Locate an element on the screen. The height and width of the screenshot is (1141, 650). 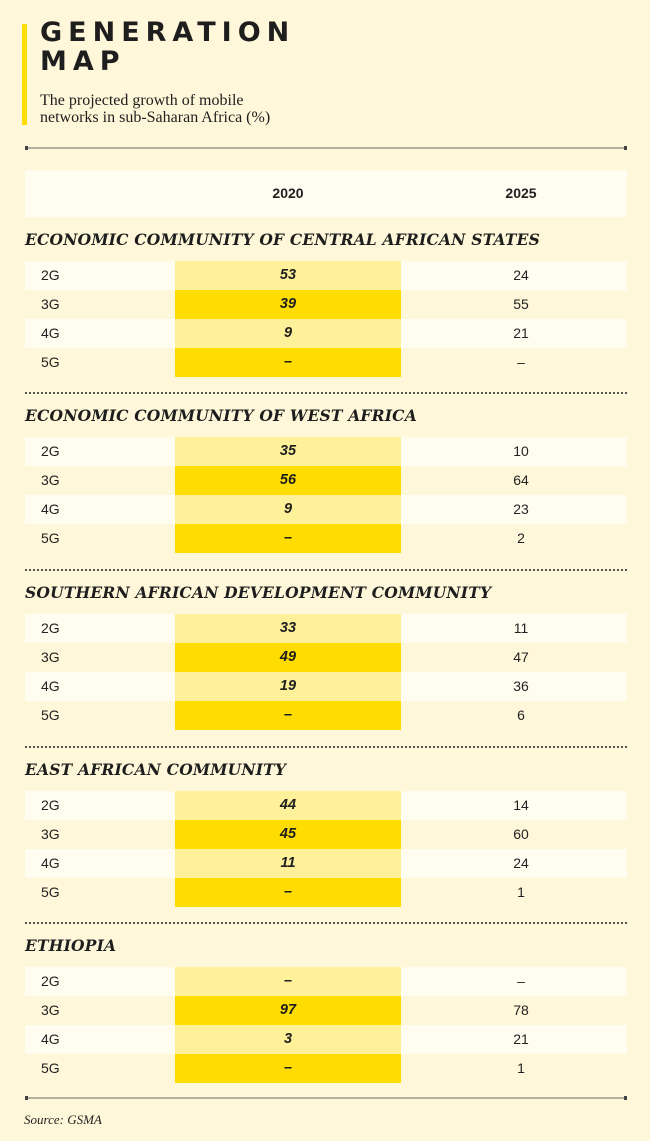
value-2025: 78 is located at coordinates (521, 1010).